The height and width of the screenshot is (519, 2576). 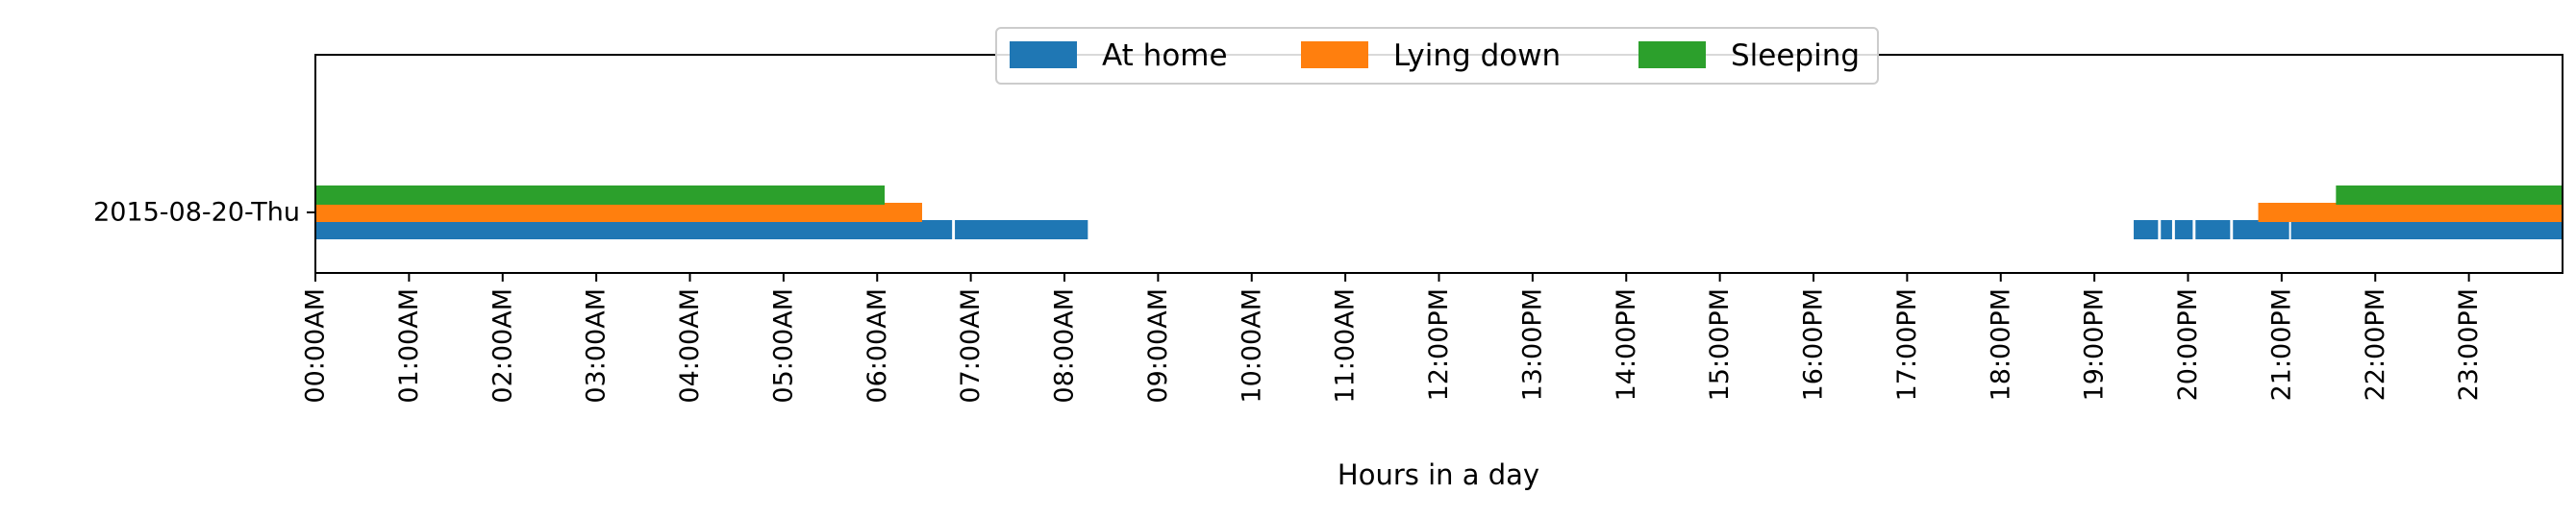 What do you see at coordinates (1477, 55) in the screenshot?
I see `legend-label-lying-down: Lying down` at bounding box center [1477, 55].